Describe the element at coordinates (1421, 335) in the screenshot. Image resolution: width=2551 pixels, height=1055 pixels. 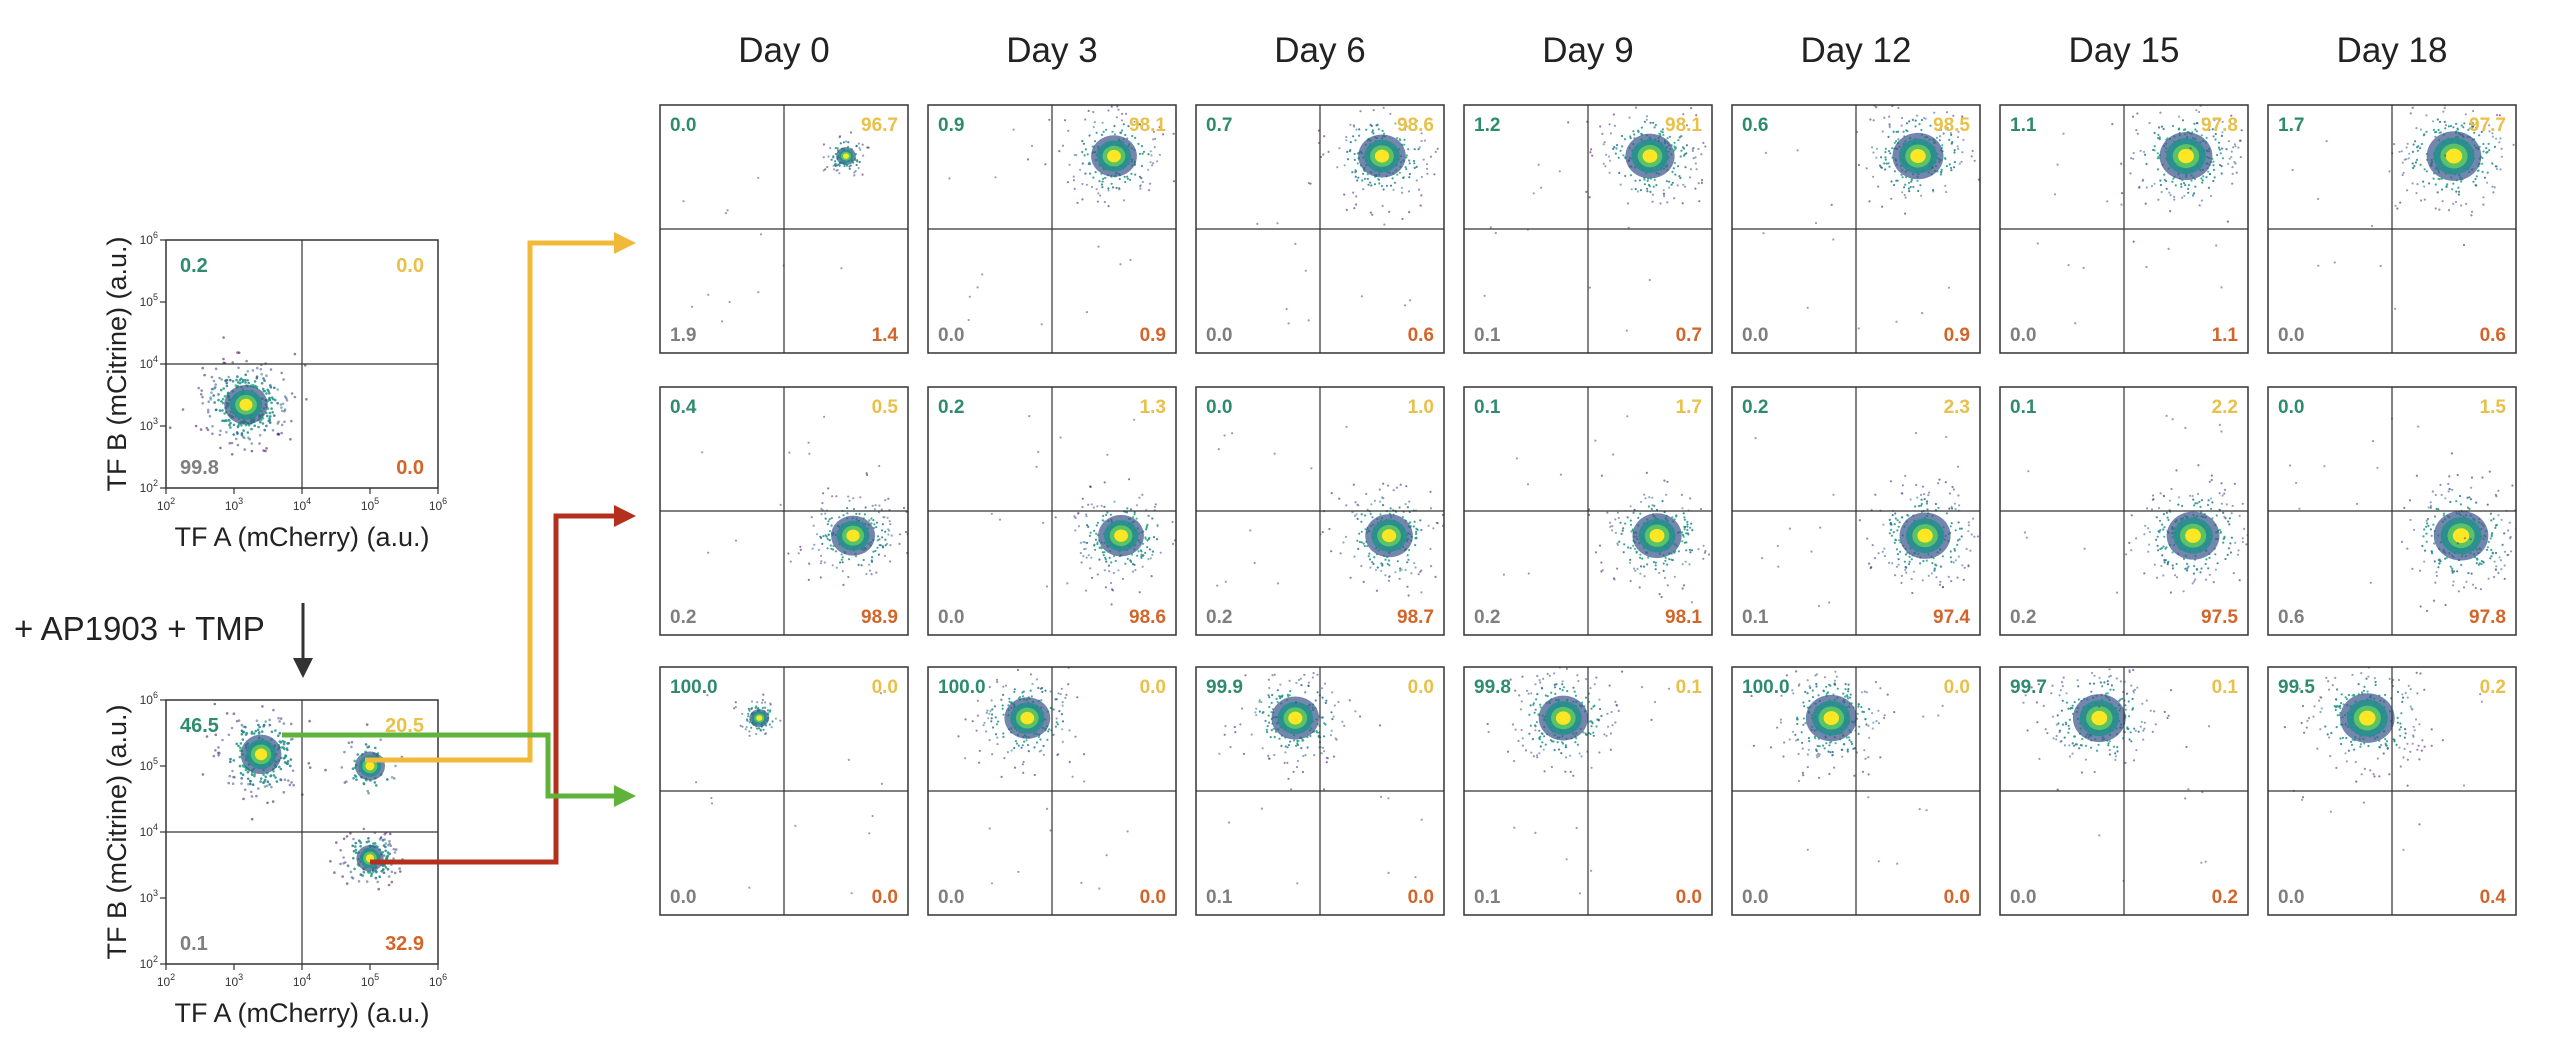
I see `quadrant-br-value: 0.6` at that location.